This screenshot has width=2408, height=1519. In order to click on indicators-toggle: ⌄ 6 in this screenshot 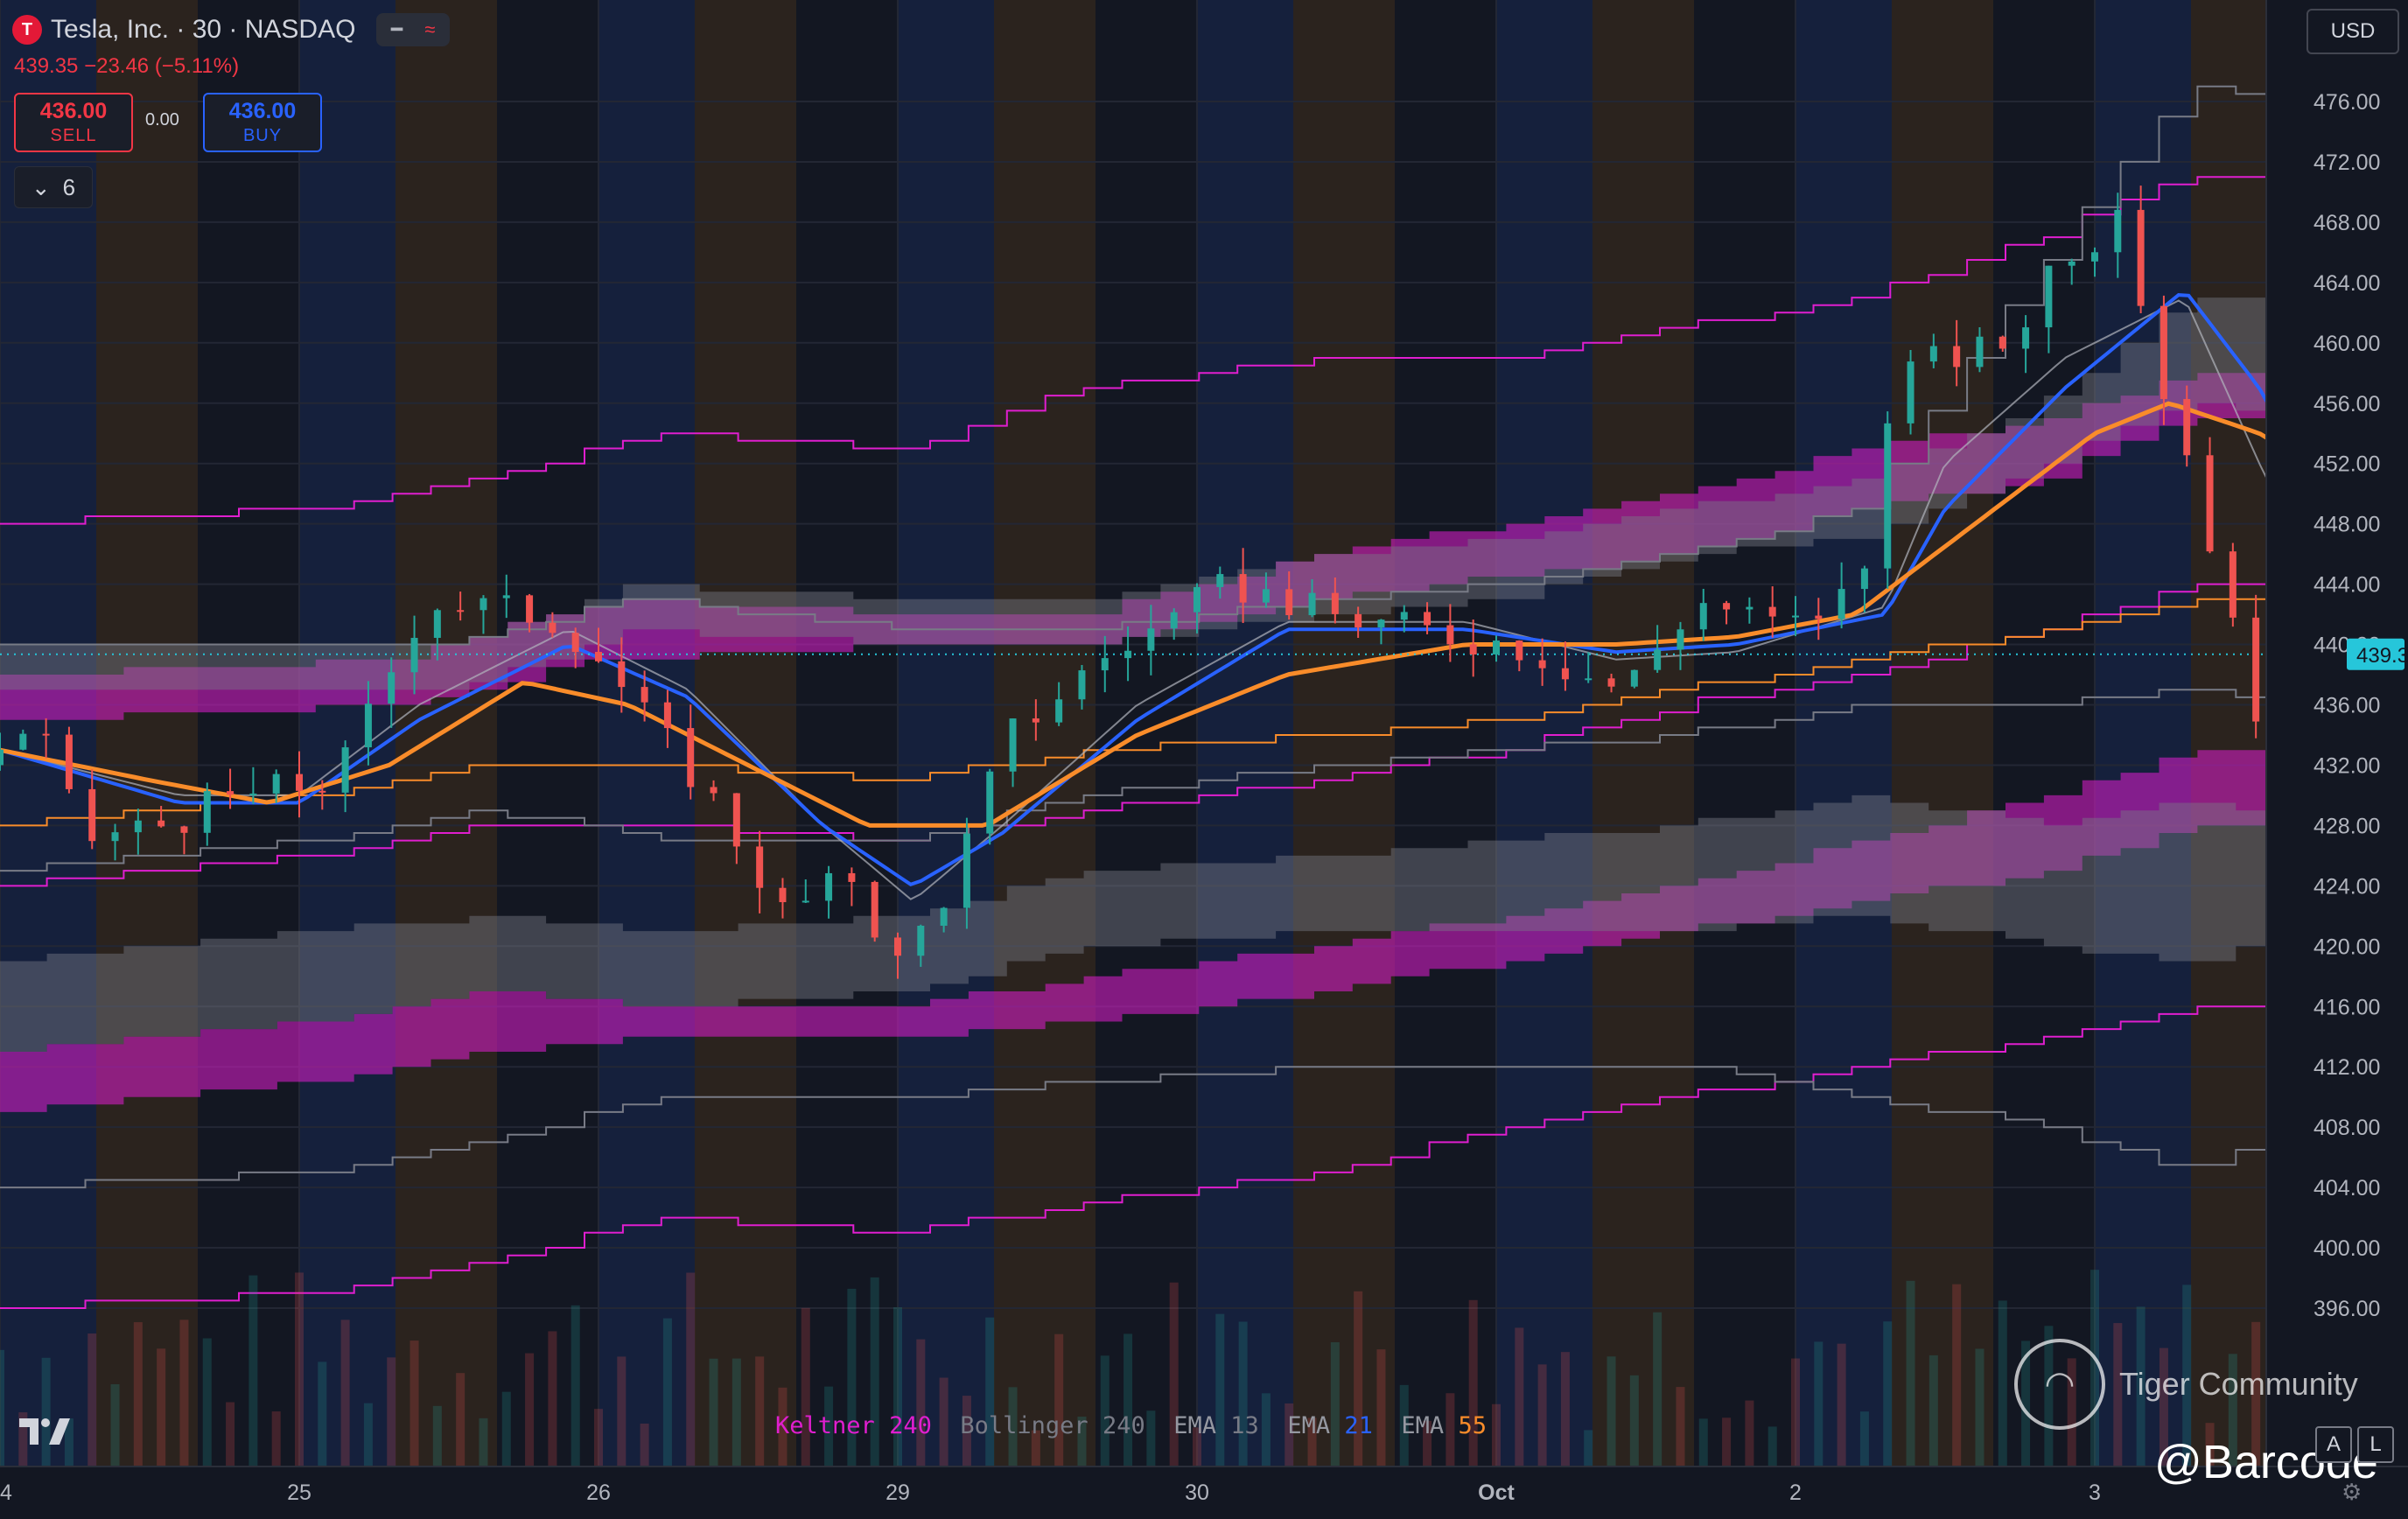, I will do `click(53, 187)`.